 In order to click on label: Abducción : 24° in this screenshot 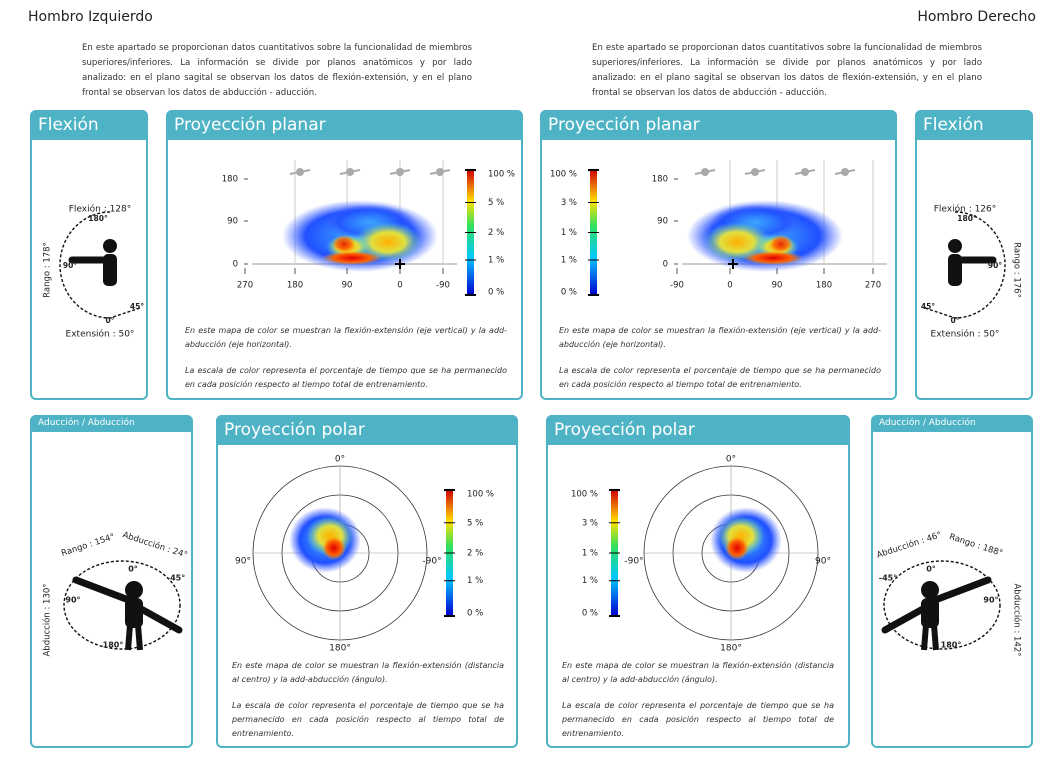, I will do `click(155, 544)`.